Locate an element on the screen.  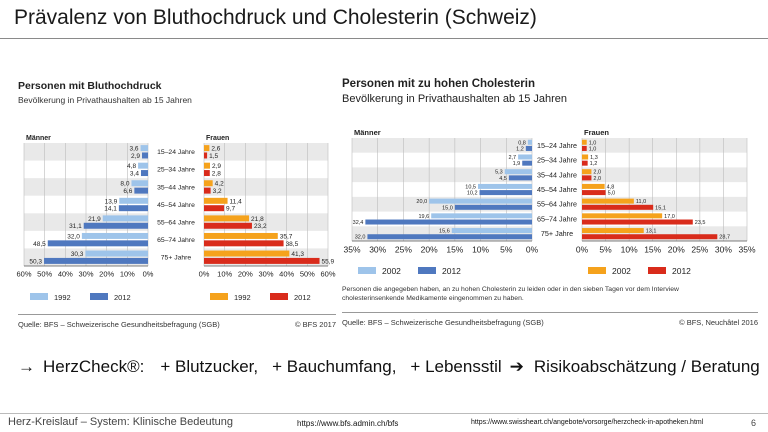
value-label-women: 3,2 is located at coordinates (217, 191).